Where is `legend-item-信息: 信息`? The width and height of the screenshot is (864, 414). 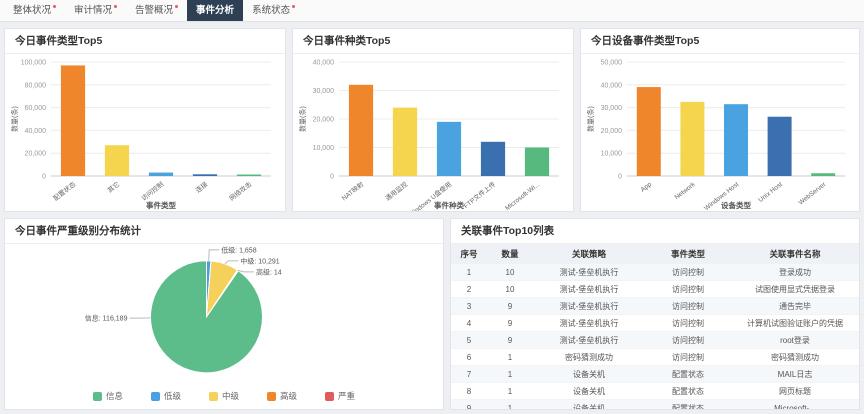
legend-item-信息: 信息 is located at coordinates (107, 396).